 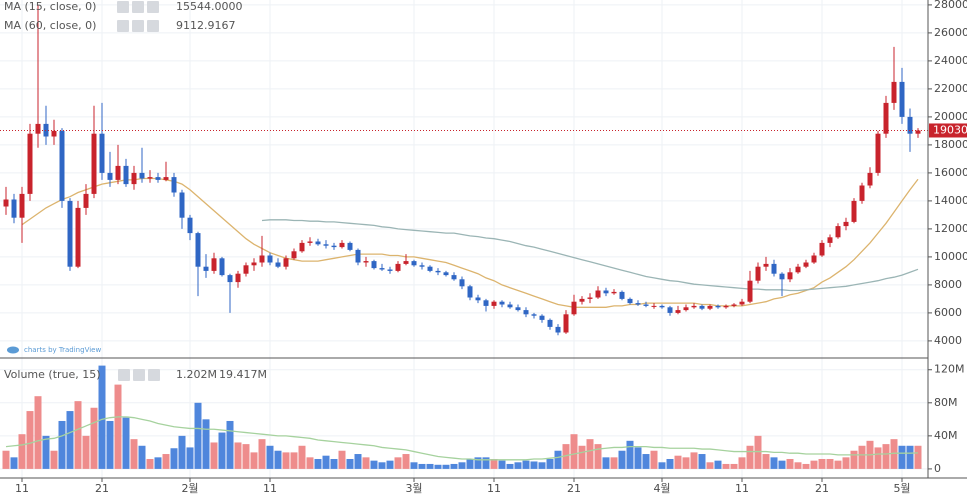 I want to click on x-tick-label: 2월, so click(x=189, y=488).